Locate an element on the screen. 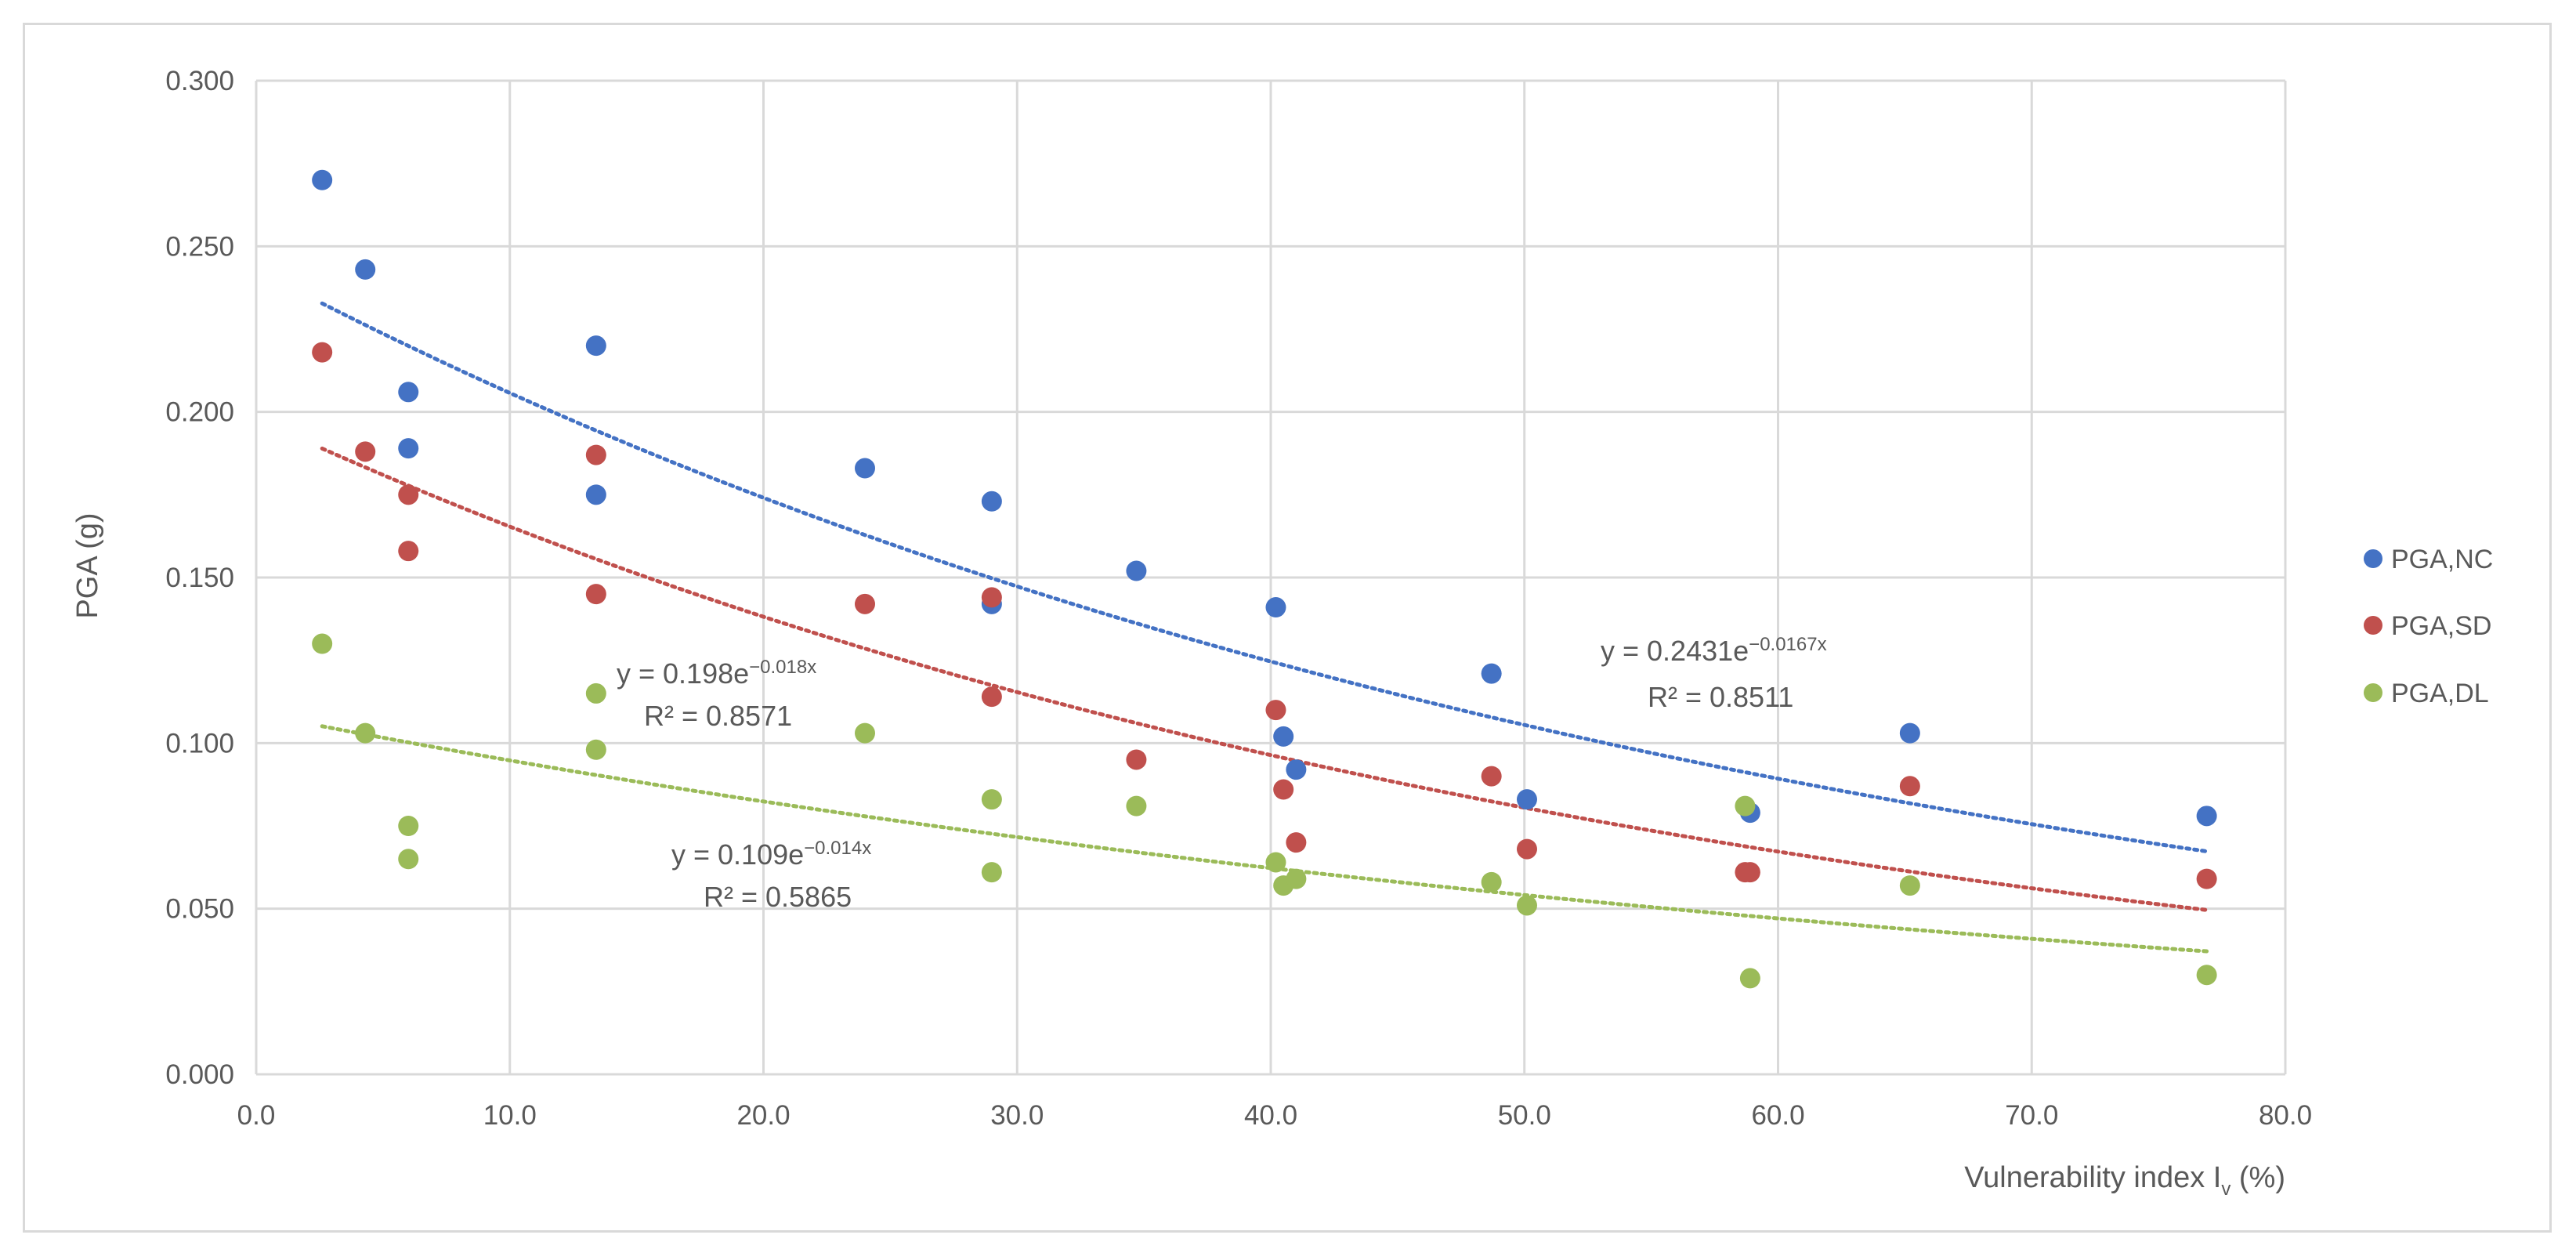 The image size is (2576, 1260). x-tick-label: 10.0 is located at coordinates (510, 1115).